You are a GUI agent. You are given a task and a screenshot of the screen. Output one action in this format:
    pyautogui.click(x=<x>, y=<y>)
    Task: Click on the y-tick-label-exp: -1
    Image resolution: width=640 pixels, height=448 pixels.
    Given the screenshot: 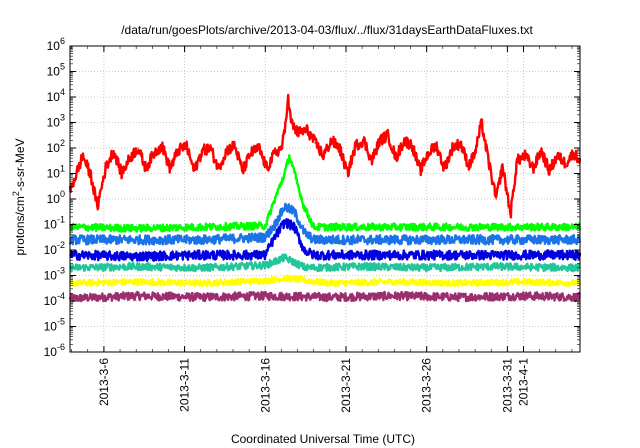 What is the action you would take?
    pyautogui.click(x=61, y=220)
    